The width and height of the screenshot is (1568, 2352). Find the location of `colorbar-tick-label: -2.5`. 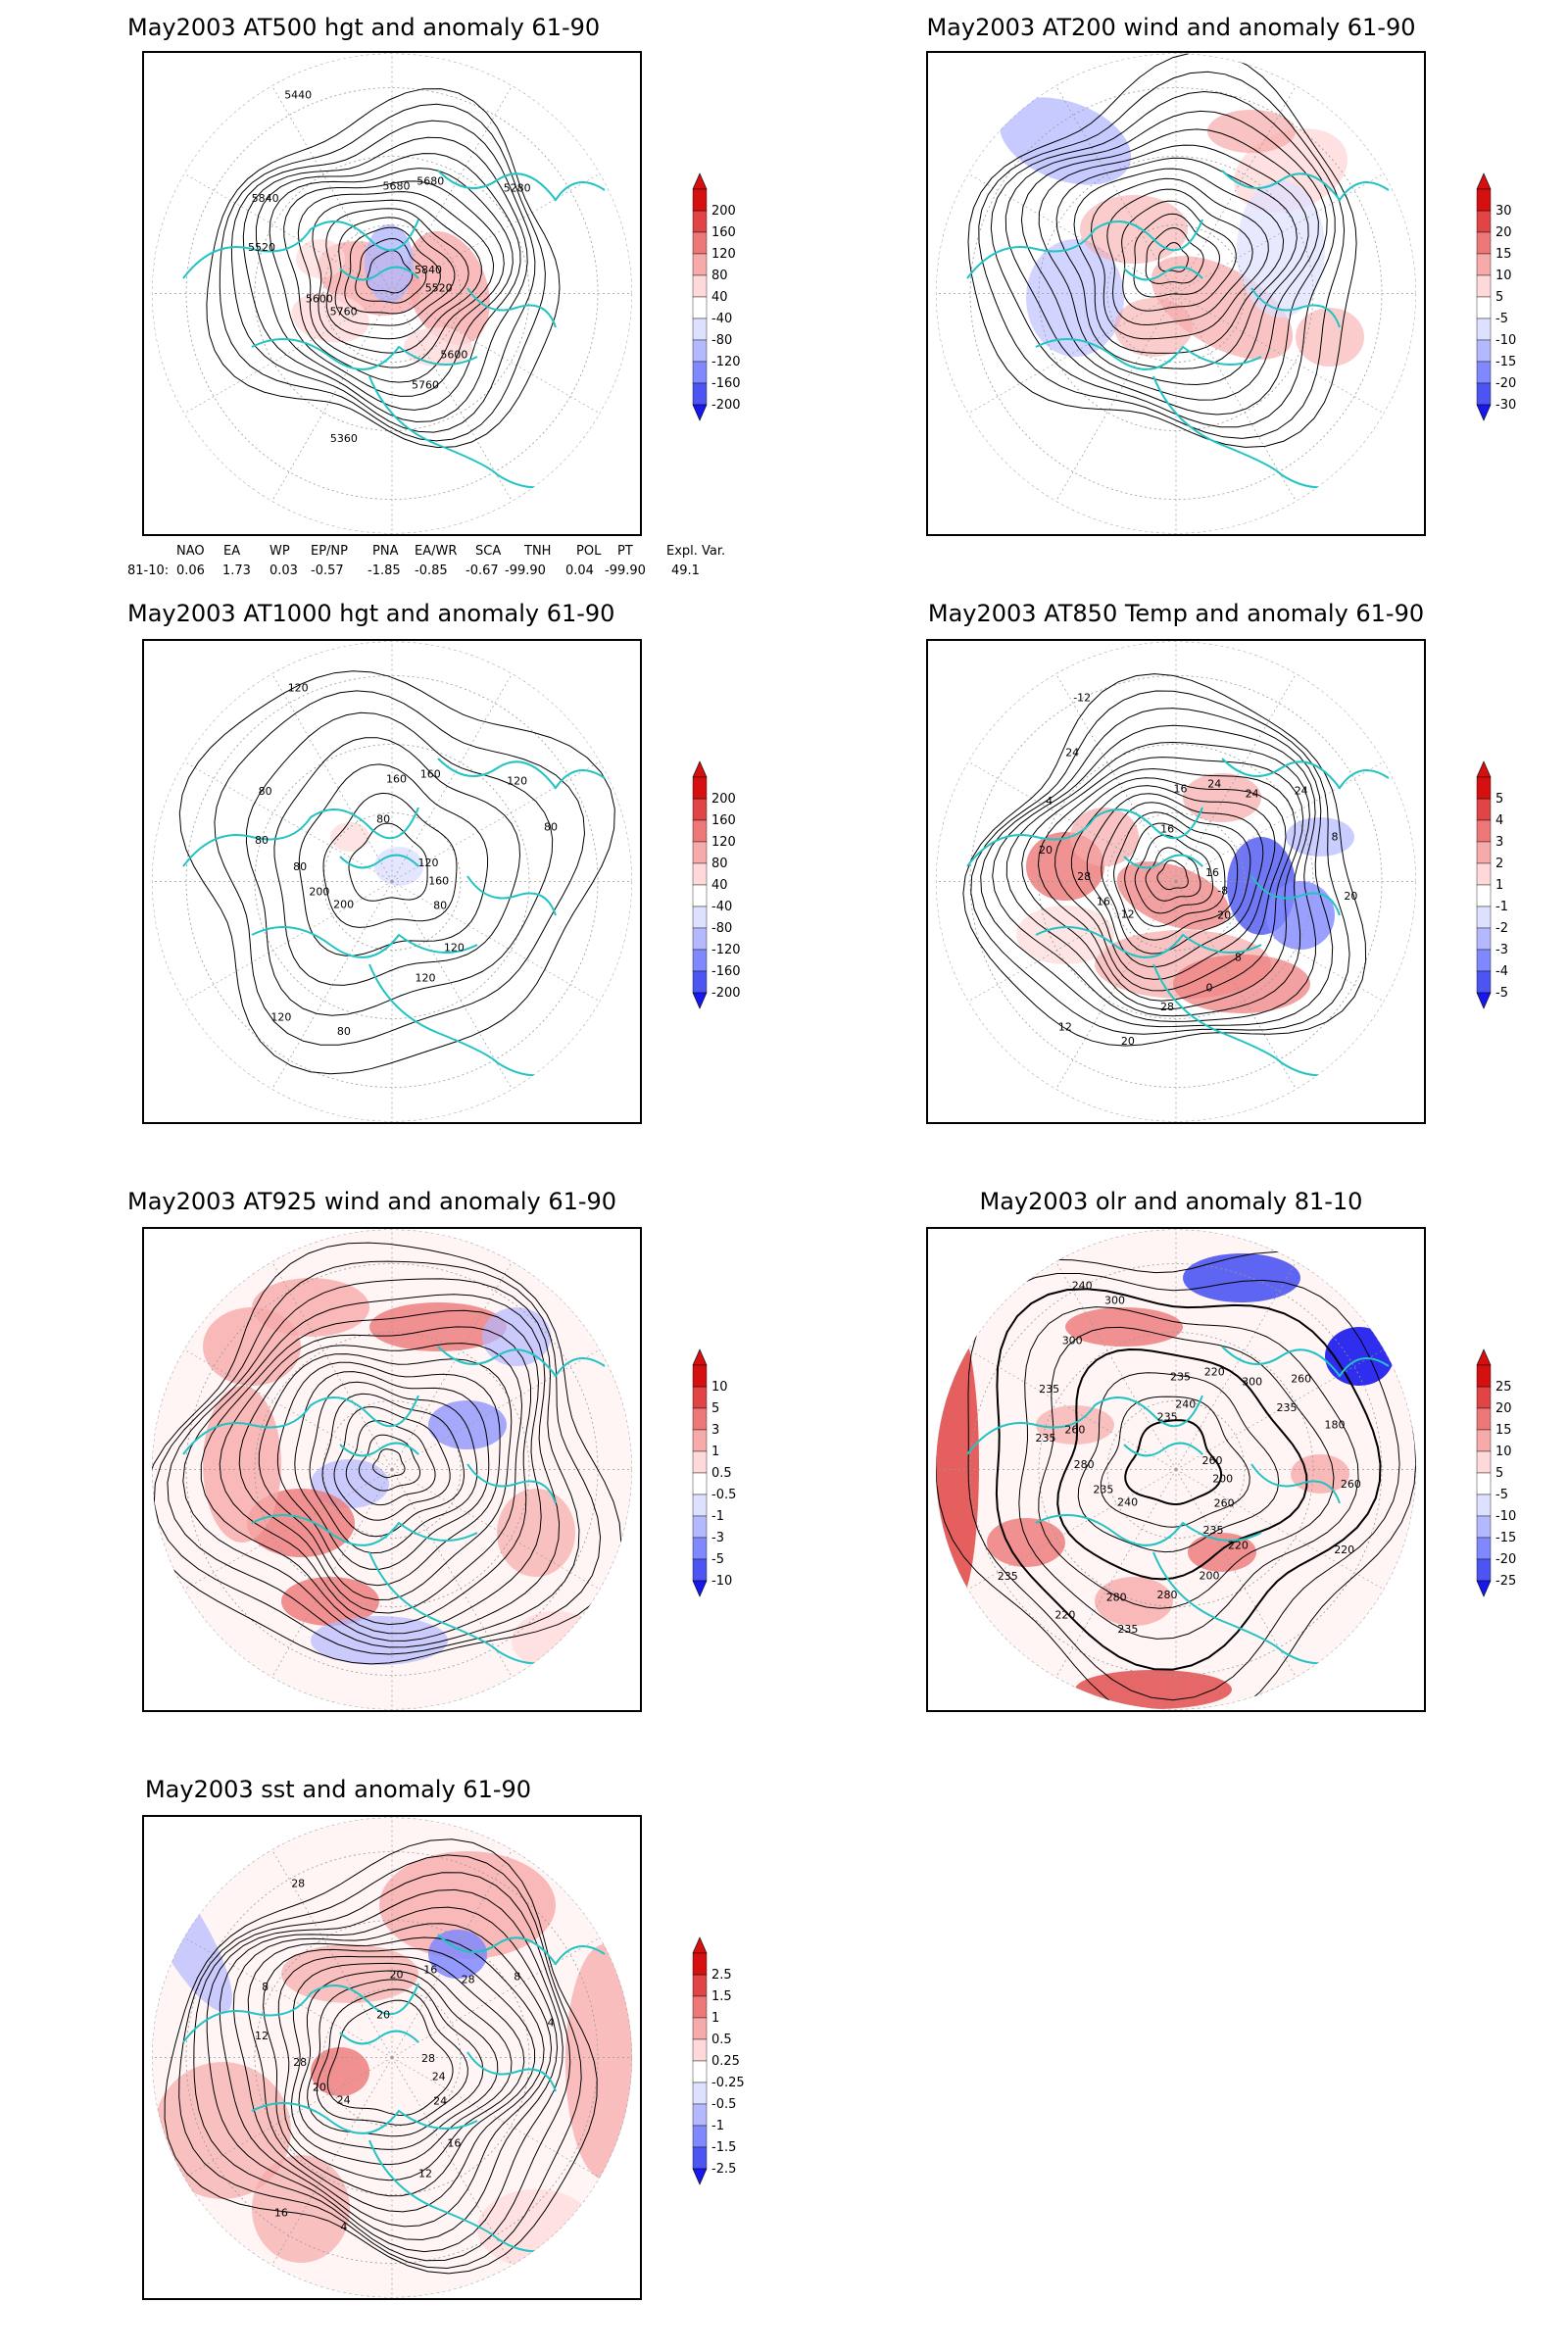

colorbar-tick-label: -2.5 is located at coordinates (723, 2169).